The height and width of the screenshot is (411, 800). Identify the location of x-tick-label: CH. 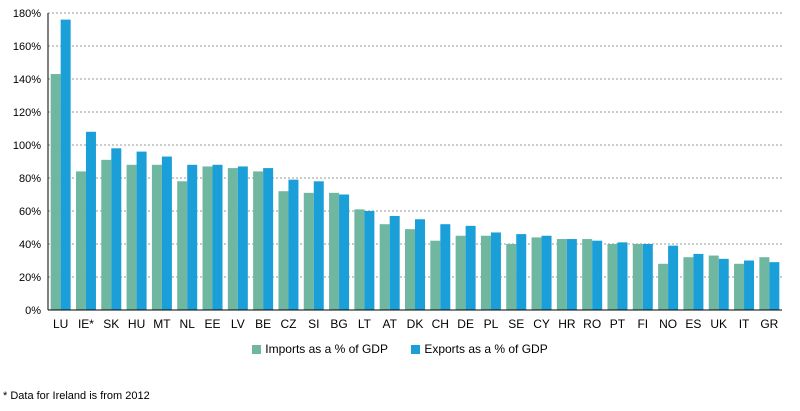
(440, 324).